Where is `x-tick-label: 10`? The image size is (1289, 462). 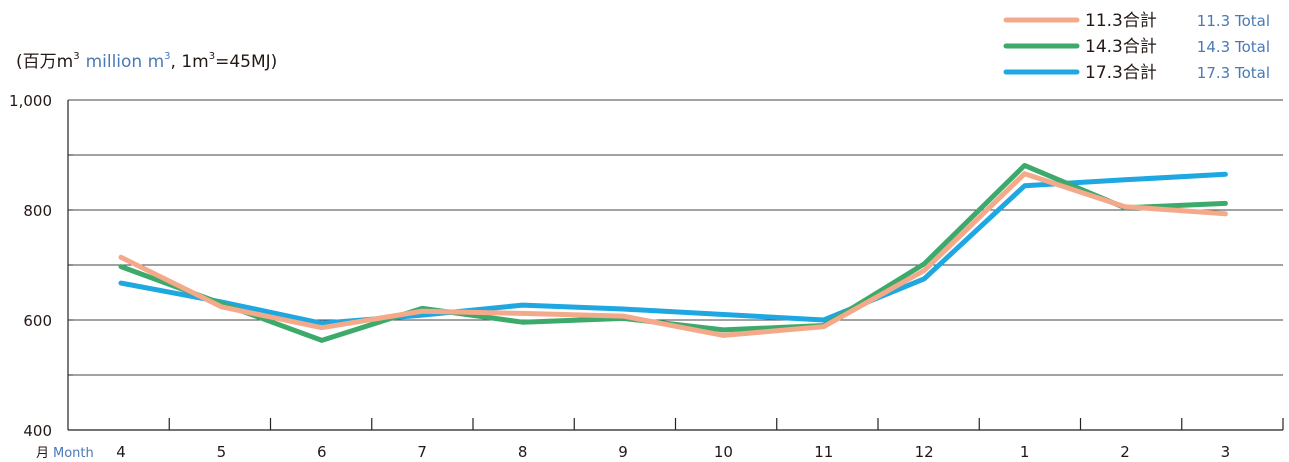 x-tick-label: 10 is located at coordinates (723, 452).